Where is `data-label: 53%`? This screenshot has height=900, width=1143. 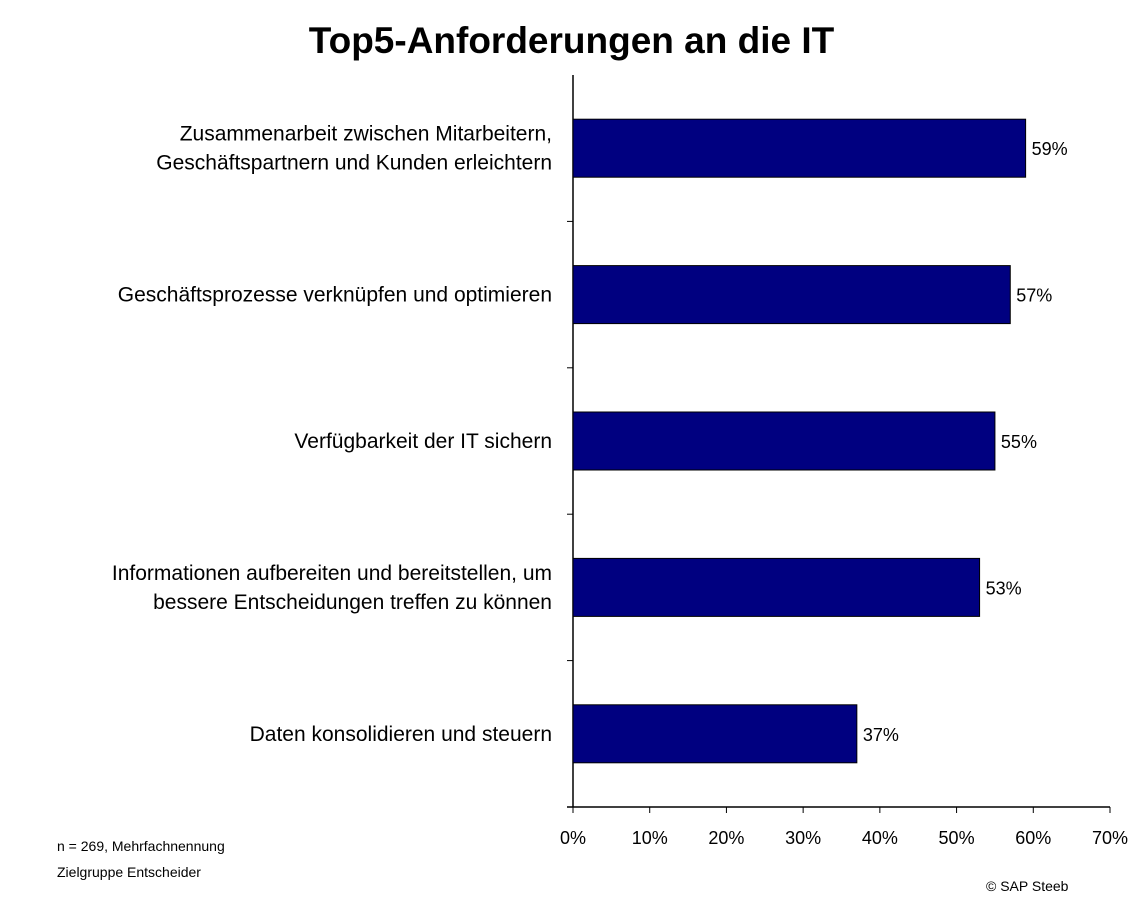 data-label: 53% is located at coordinates (1004, 588).